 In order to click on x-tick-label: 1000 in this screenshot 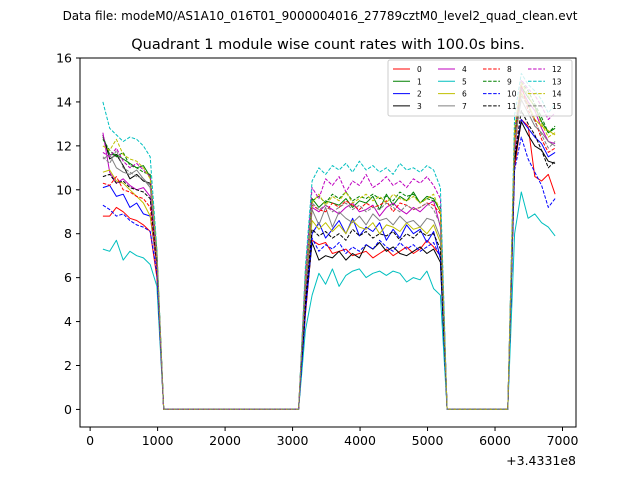, I will do `click(158, 440)`.